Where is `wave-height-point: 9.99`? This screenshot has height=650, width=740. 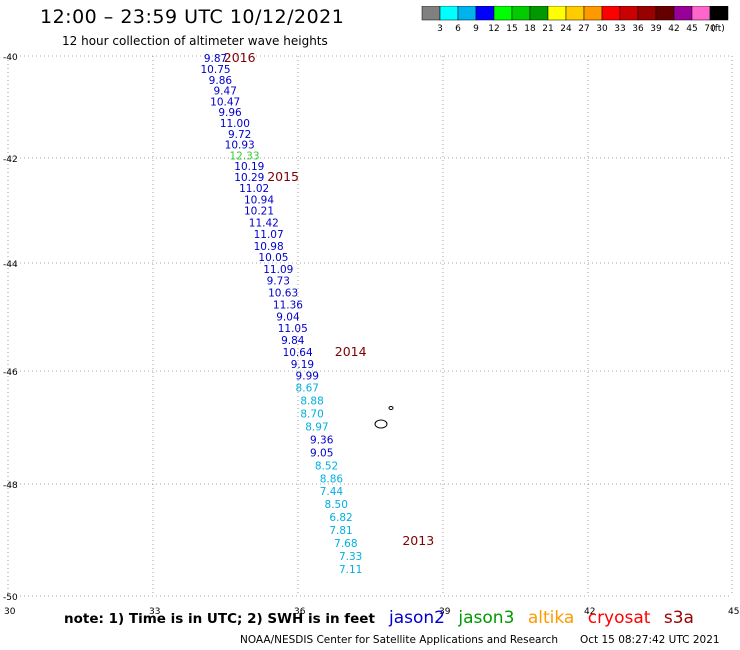 wave-height-point: 9.99 is located at coordinates (307, 377).